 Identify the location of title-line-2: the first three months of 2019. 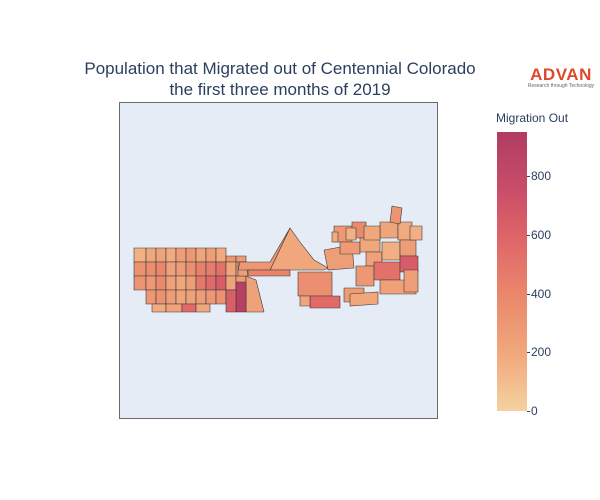
(280, 89).